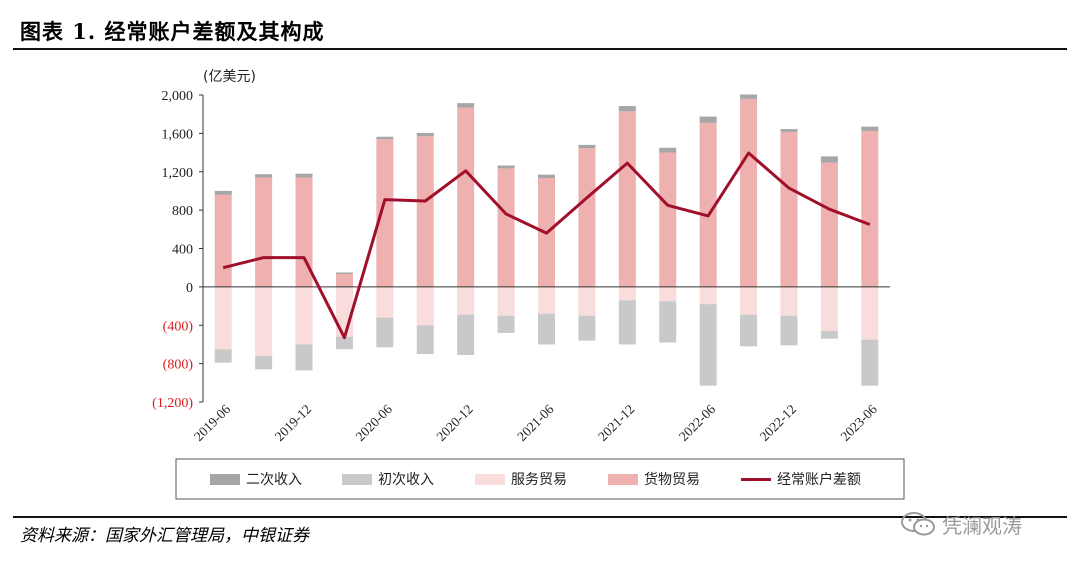 This screenshot has width=1080, height=566. What do you see at coordinates (172, 31) in the screenshot?
I see `figure-title: 图表 1. 经常账户差额及其构成` at bounding box center [172, 31].